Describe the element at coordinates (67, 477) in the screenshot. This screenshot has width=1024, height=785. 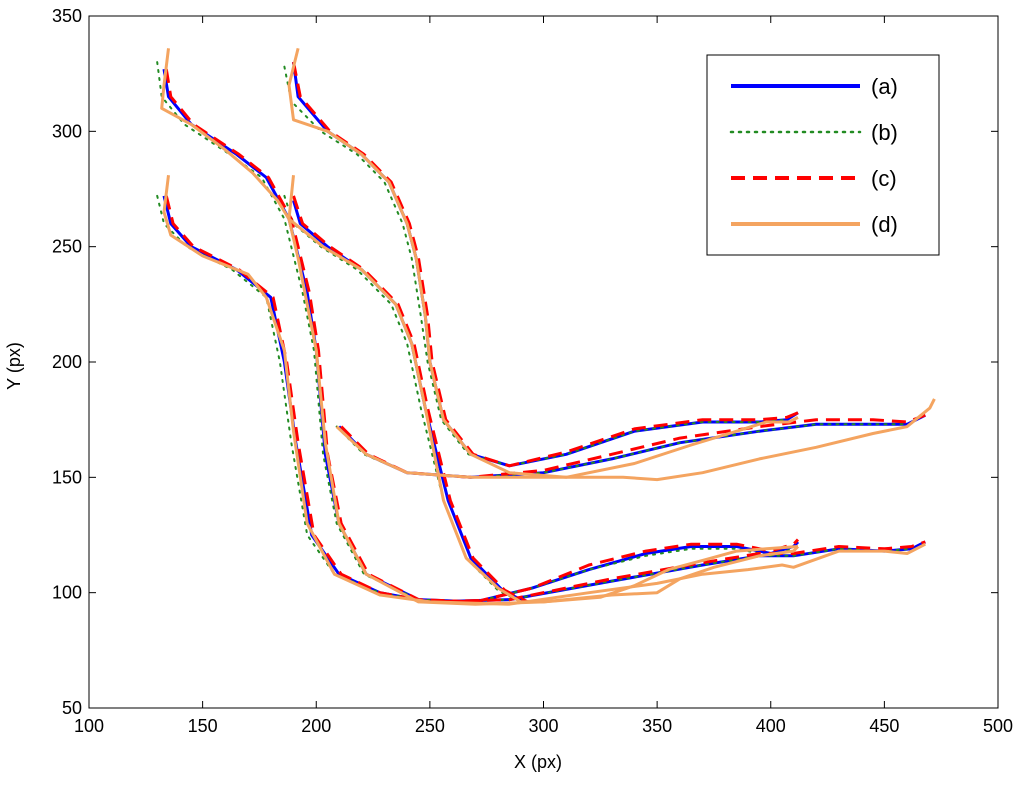
I see `y-tick-label: 150` at that location.